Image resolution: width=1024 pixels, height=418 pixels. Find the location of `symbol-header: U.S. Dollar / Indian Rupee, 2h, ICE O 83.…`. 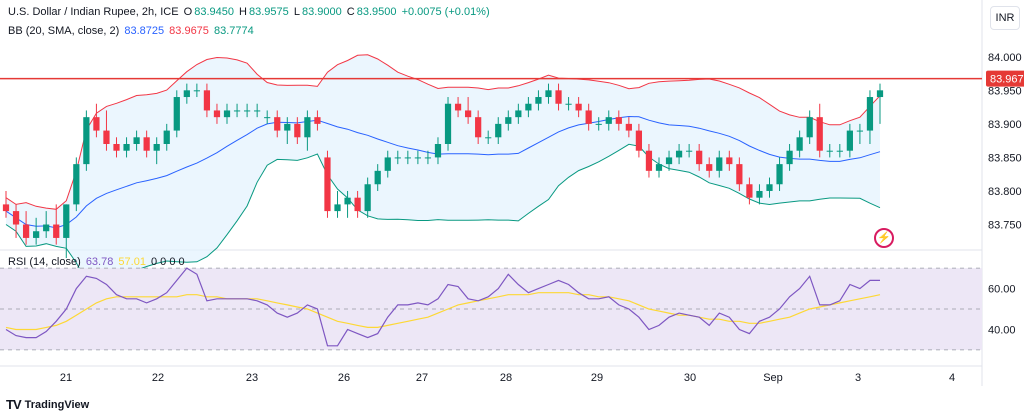

symbol-header: U.S. Dollar / Indian Rupee, 2h, ICE O 83.… is located at coordinates (250, 12).